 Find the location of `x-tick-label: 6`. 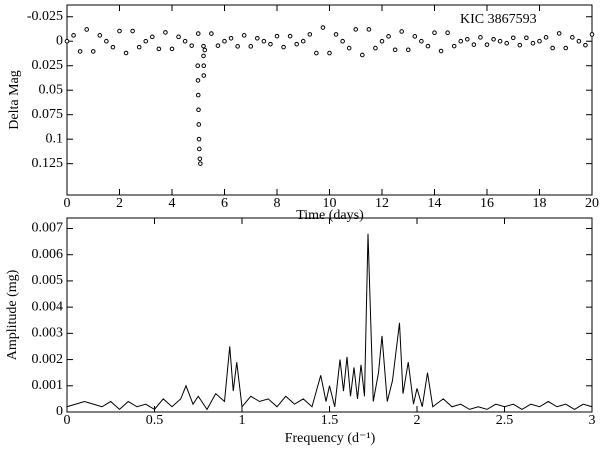

x-tick-label: 6 is located at coordinates (224, 203).